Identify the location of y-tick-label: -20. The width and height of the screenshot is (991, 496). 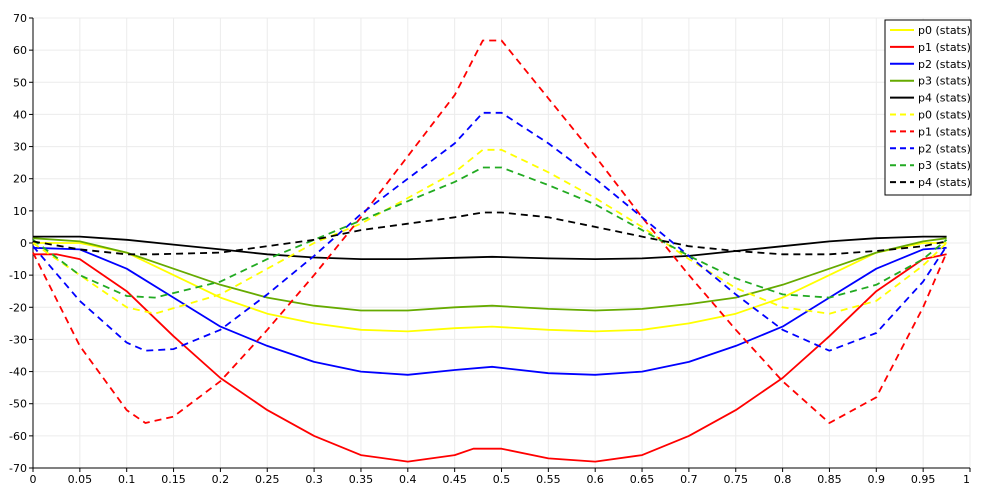
(18, 307).